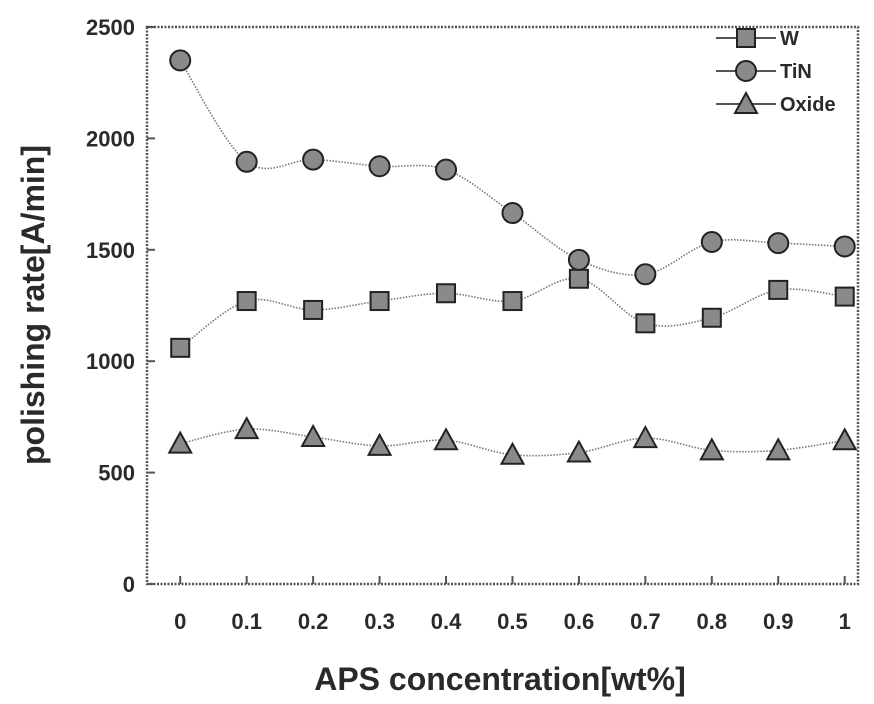 This screenshot has height=704, width=874. Describe the element at coordinates (512, 441) in the screenshot. I see `series-oxide` at that location.